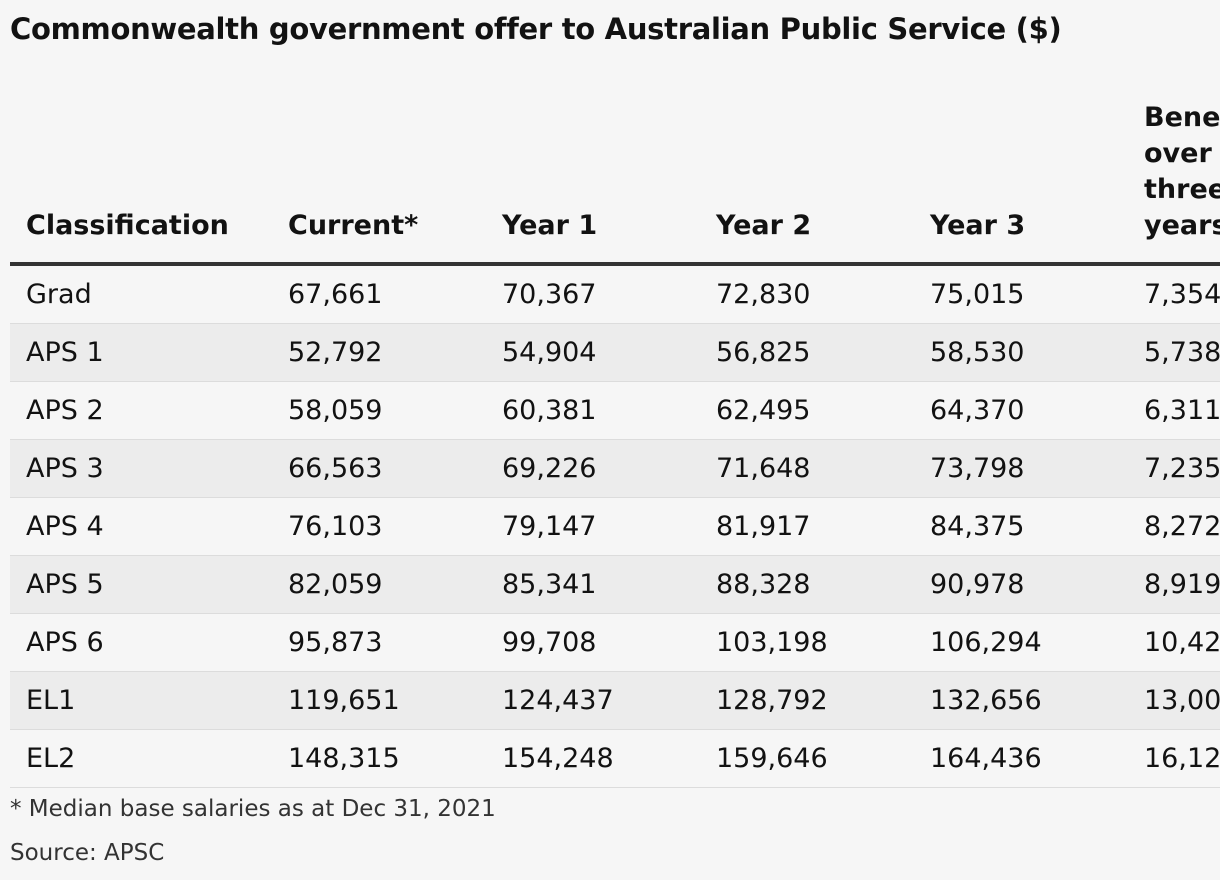  Describe the element at coordinates (1174, 584) in the screenshot. I see `table-cell-benefit: 8,919` at that location.